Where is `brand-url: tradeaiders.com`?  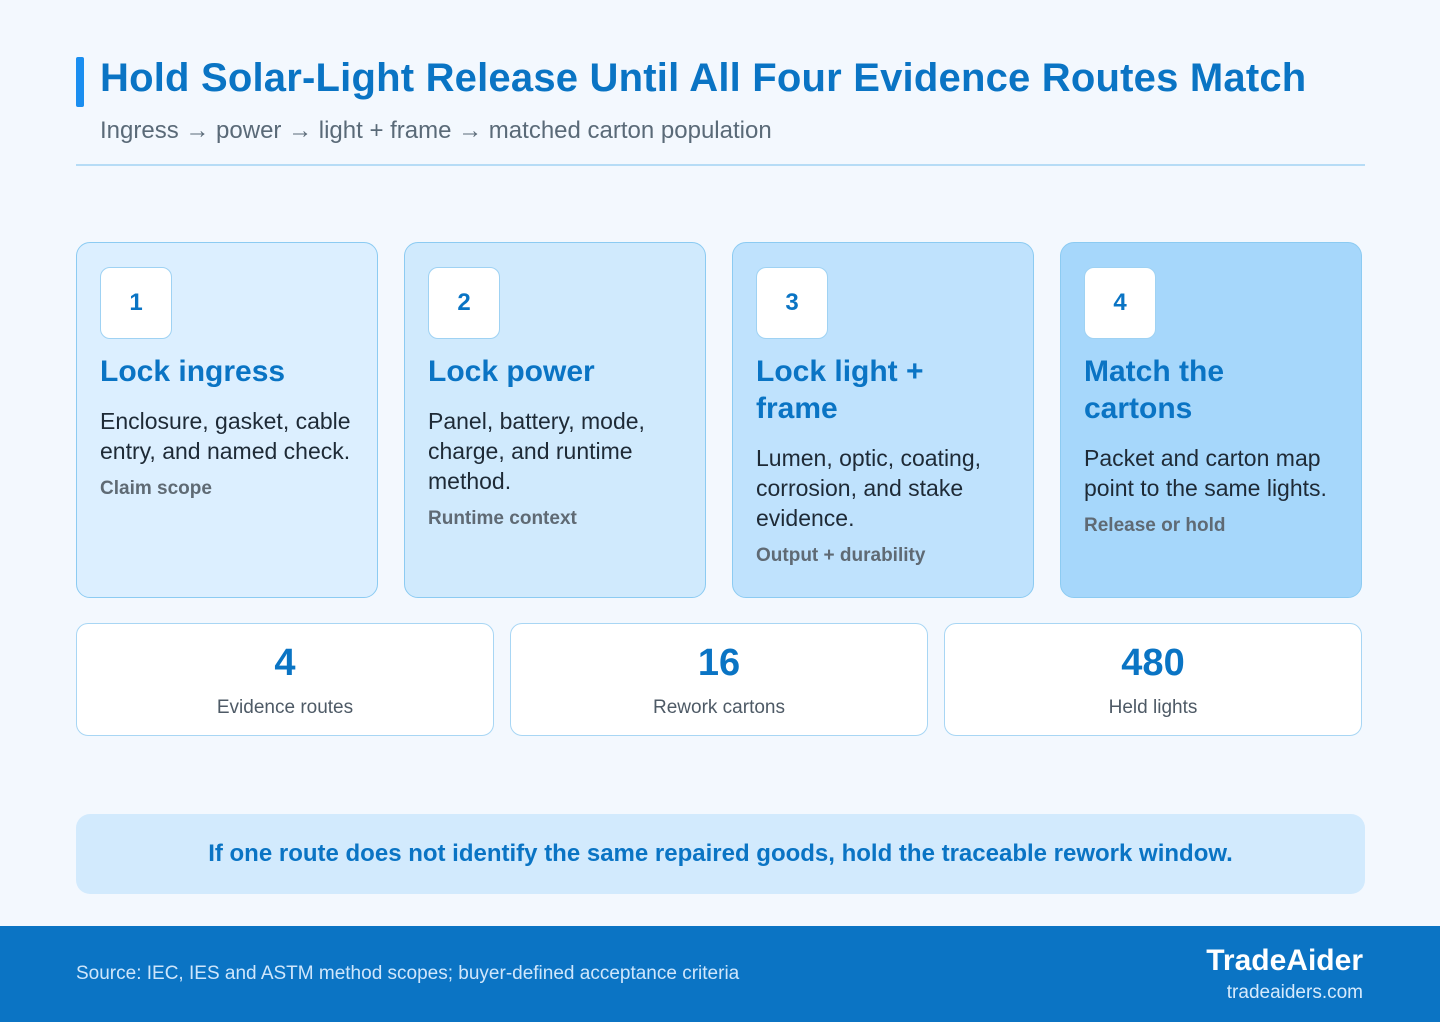 brand-url: tradeaiders.com is located at coordinates (1294, 992).